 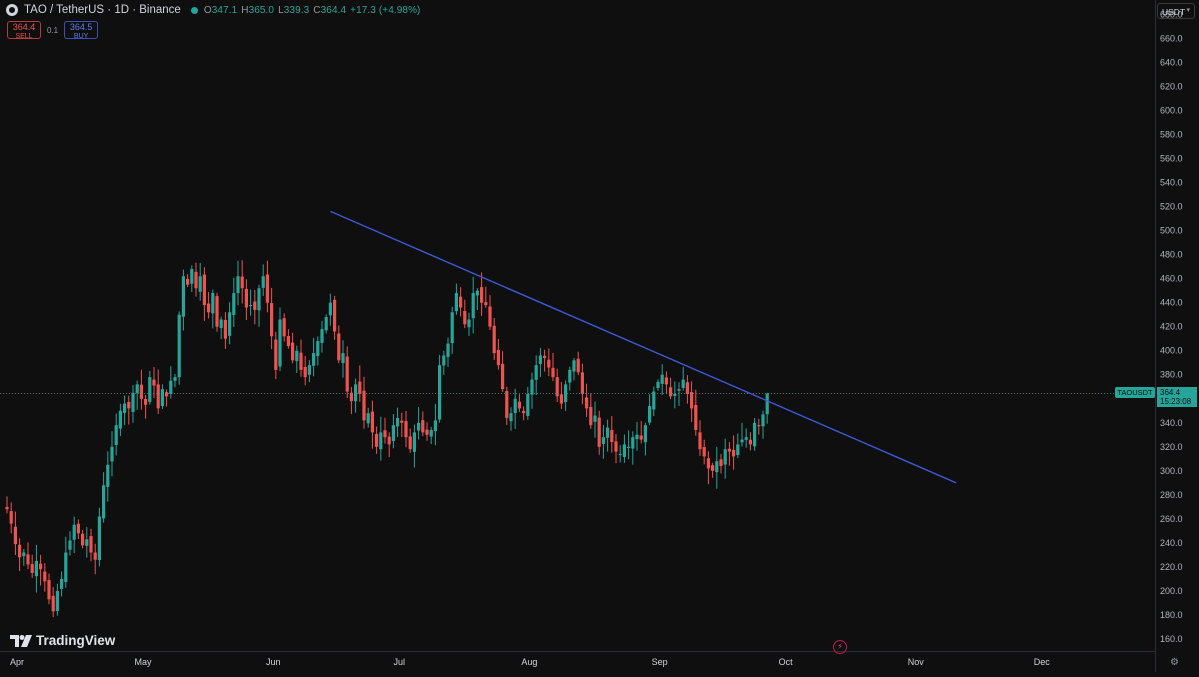 I want to click on lightning-icon: ⚡, so click(x=840, y=647).